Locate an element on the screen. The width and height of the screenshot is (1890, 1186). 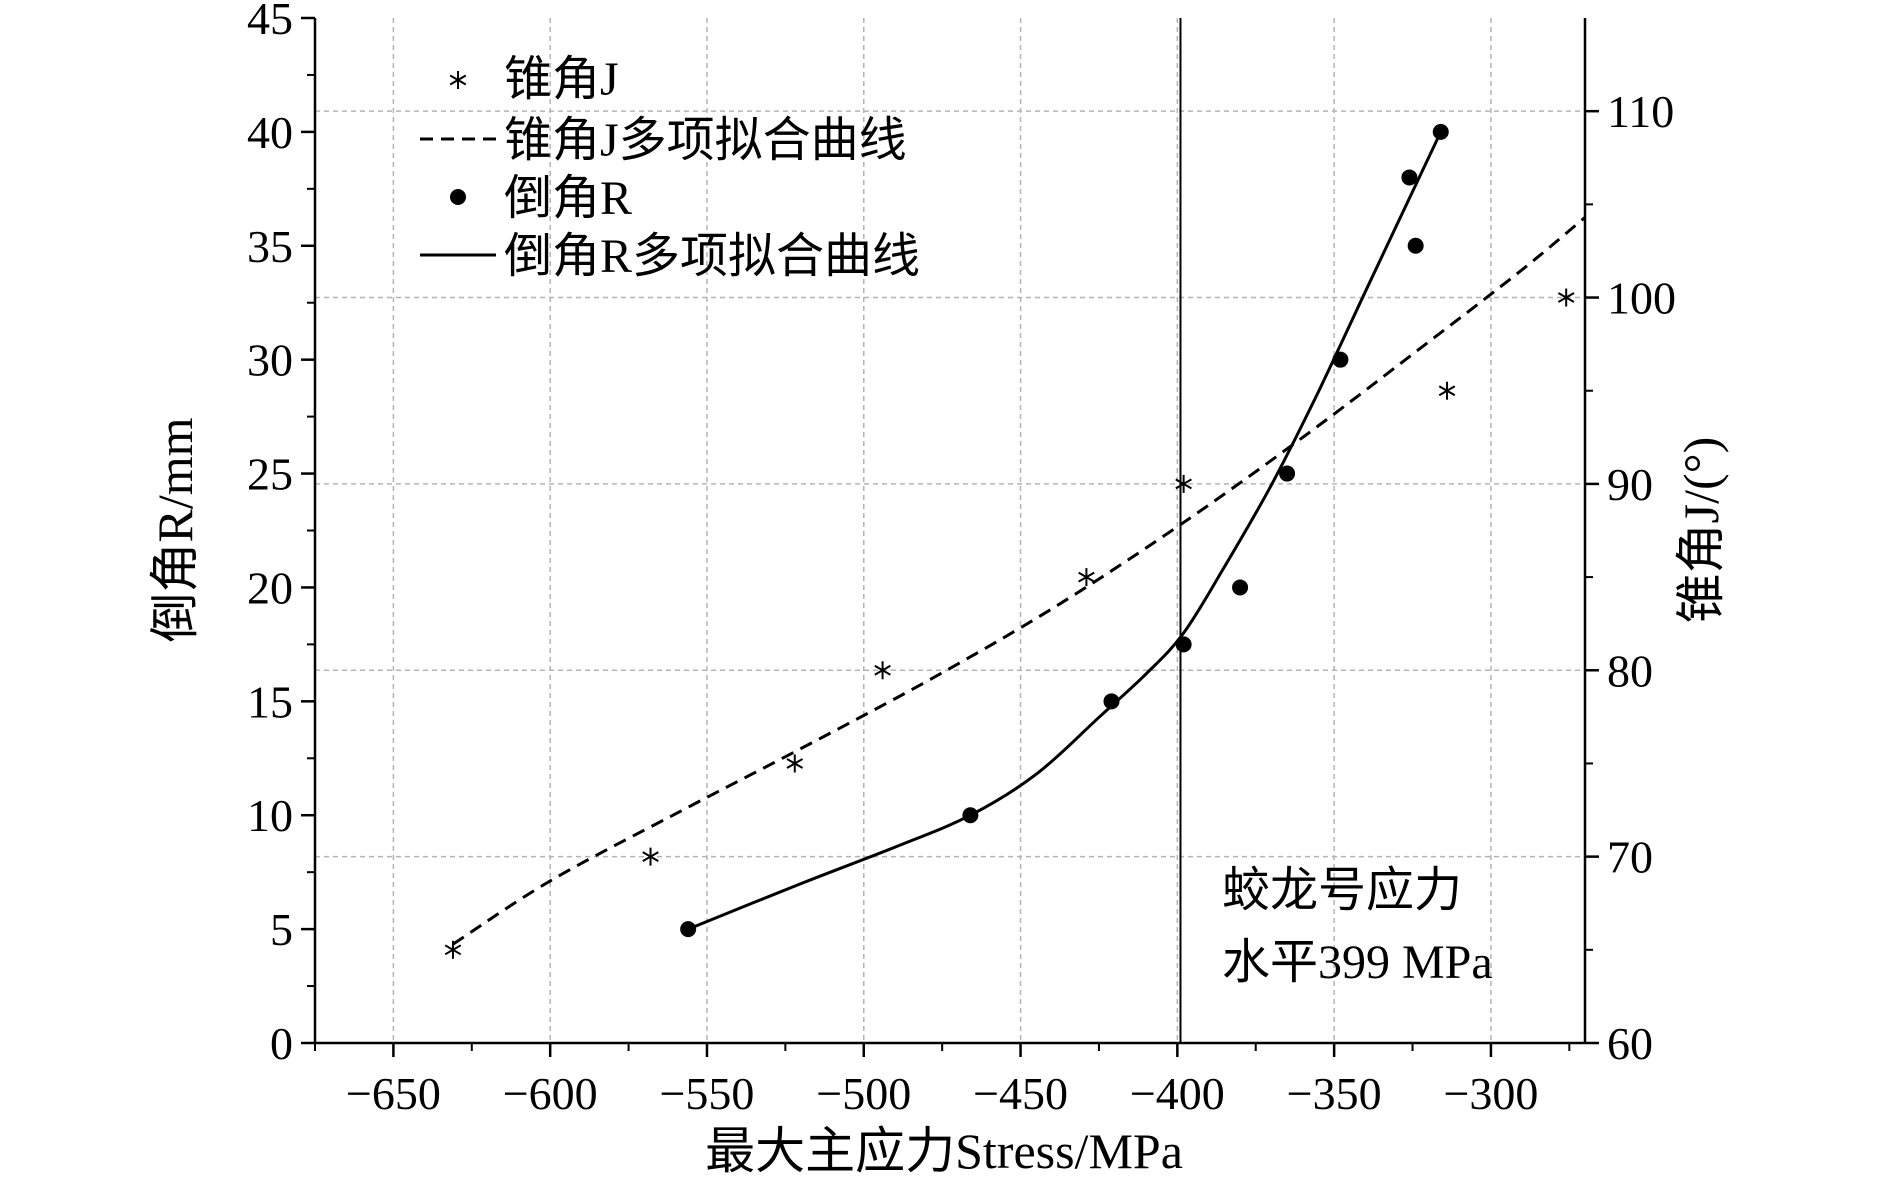
x-tick-label: −400 is located at coordinates (1177, 1093).